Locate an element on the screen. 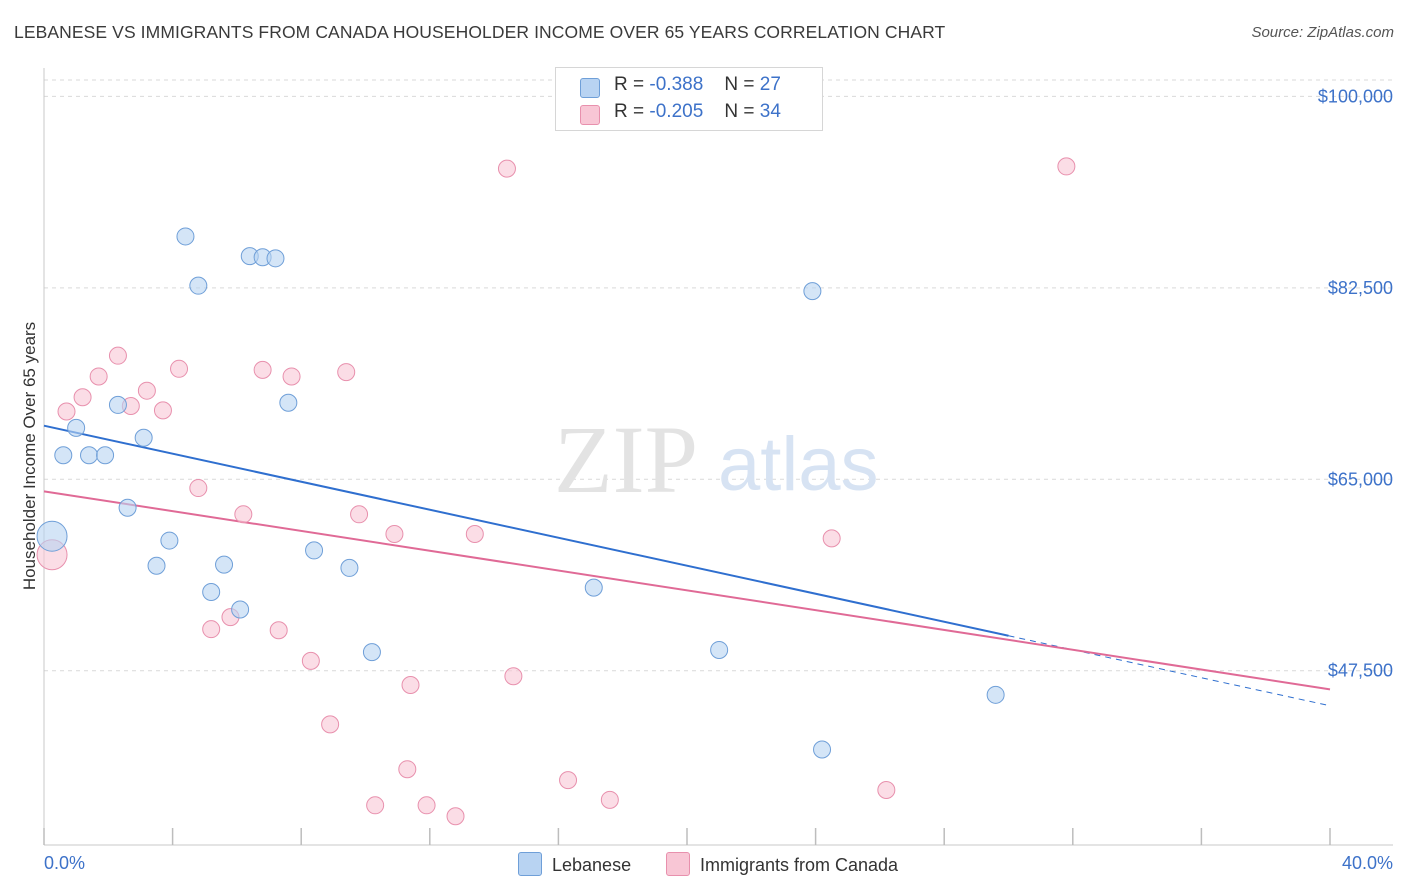 Image resolution: width=1406 pixels, height=892 pixels. canada-swatch is located at coordinates (590, 115).